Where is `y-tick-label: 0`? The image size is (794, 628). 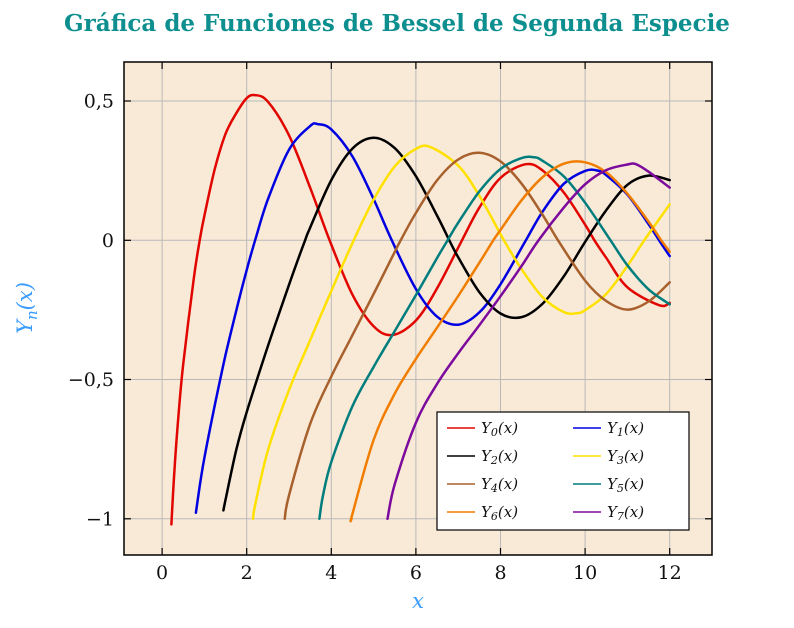
y-tick-label: 0 is located at coordinates (108, 241).